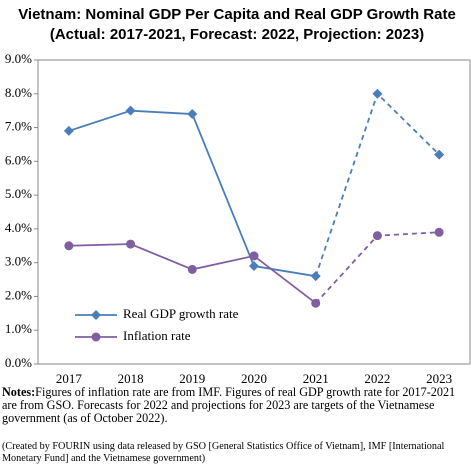  What do you see at coordinates (131, 378) in the screenshot?
I see `x-tick-label: 2018` at bounding box center [131, 378].